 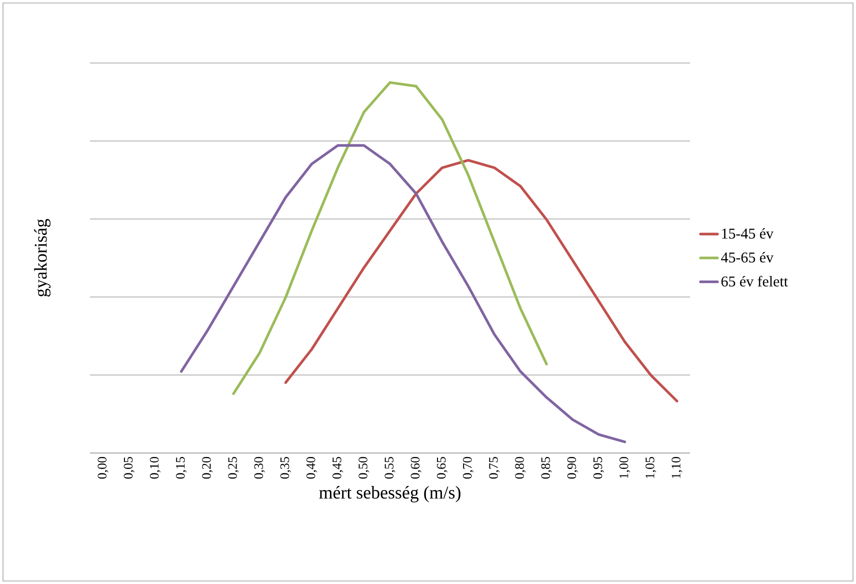 I want to click on x-tick-label: 1,10, so click(x=677, y=467).